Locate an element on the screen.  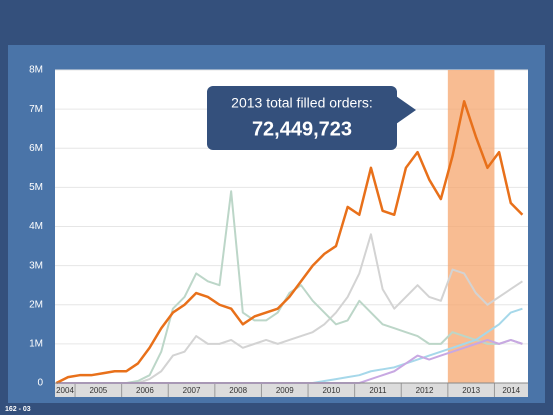
x-tick-label: 2013 is located at coordinates (471, 390).